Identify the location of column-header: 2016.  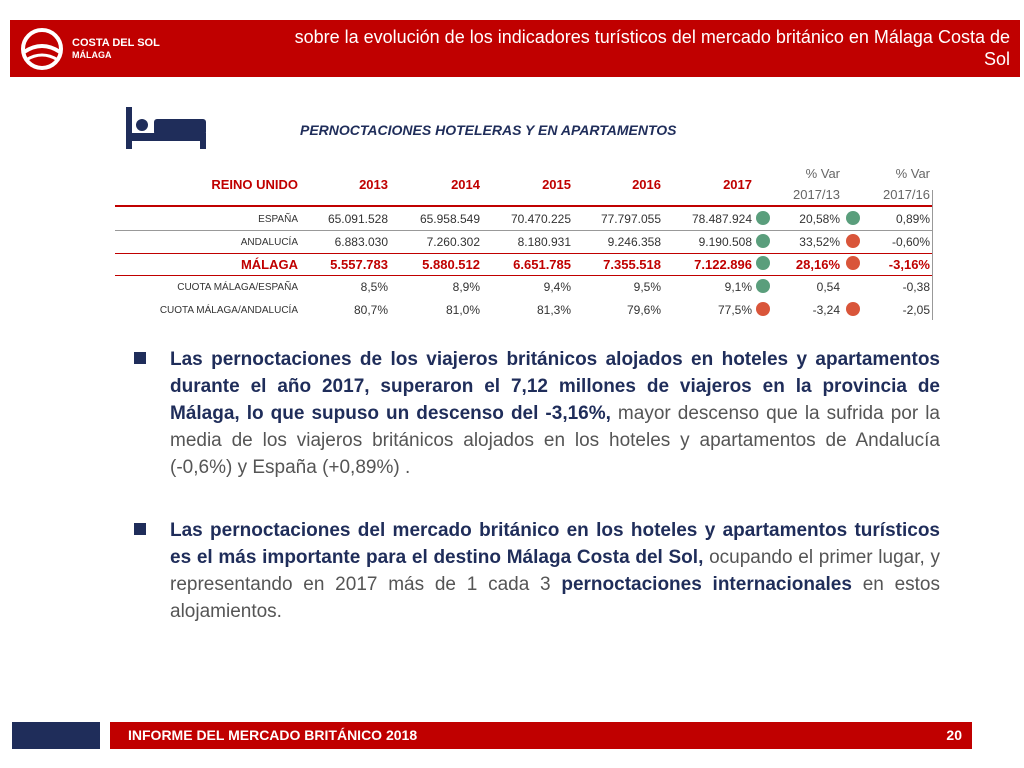
(646, 184).